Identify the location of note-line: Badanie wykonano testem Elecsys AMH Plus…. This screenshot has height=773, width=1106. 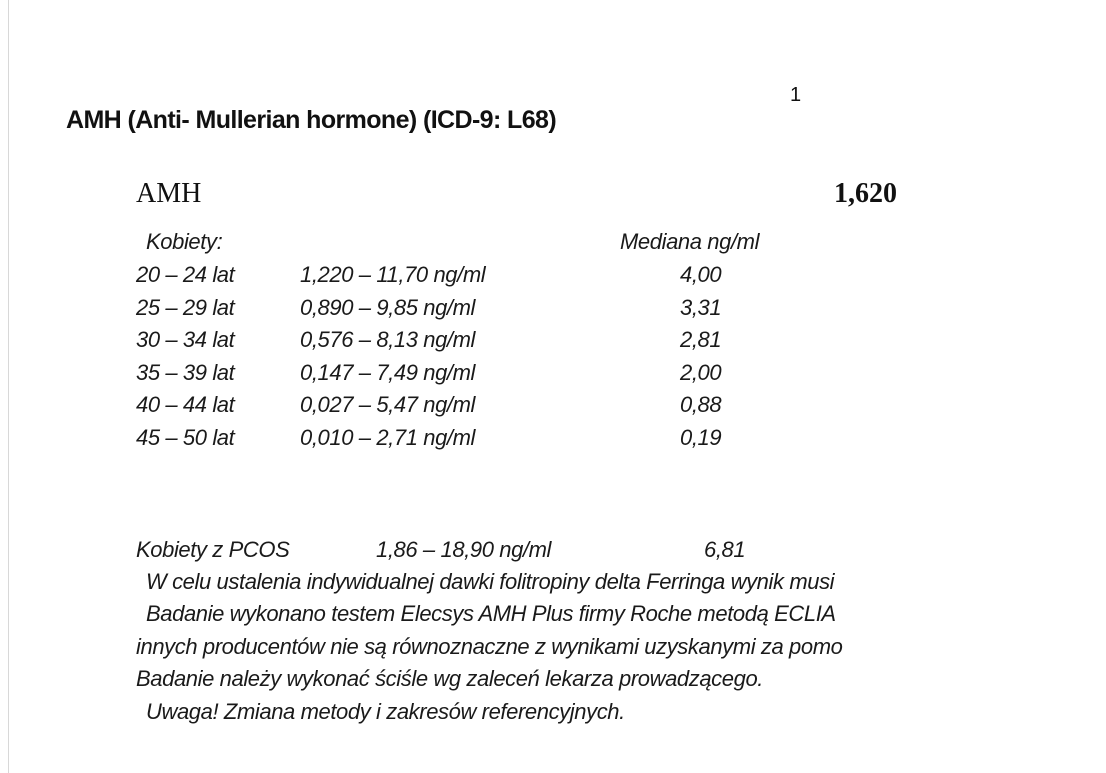
(491, 613).